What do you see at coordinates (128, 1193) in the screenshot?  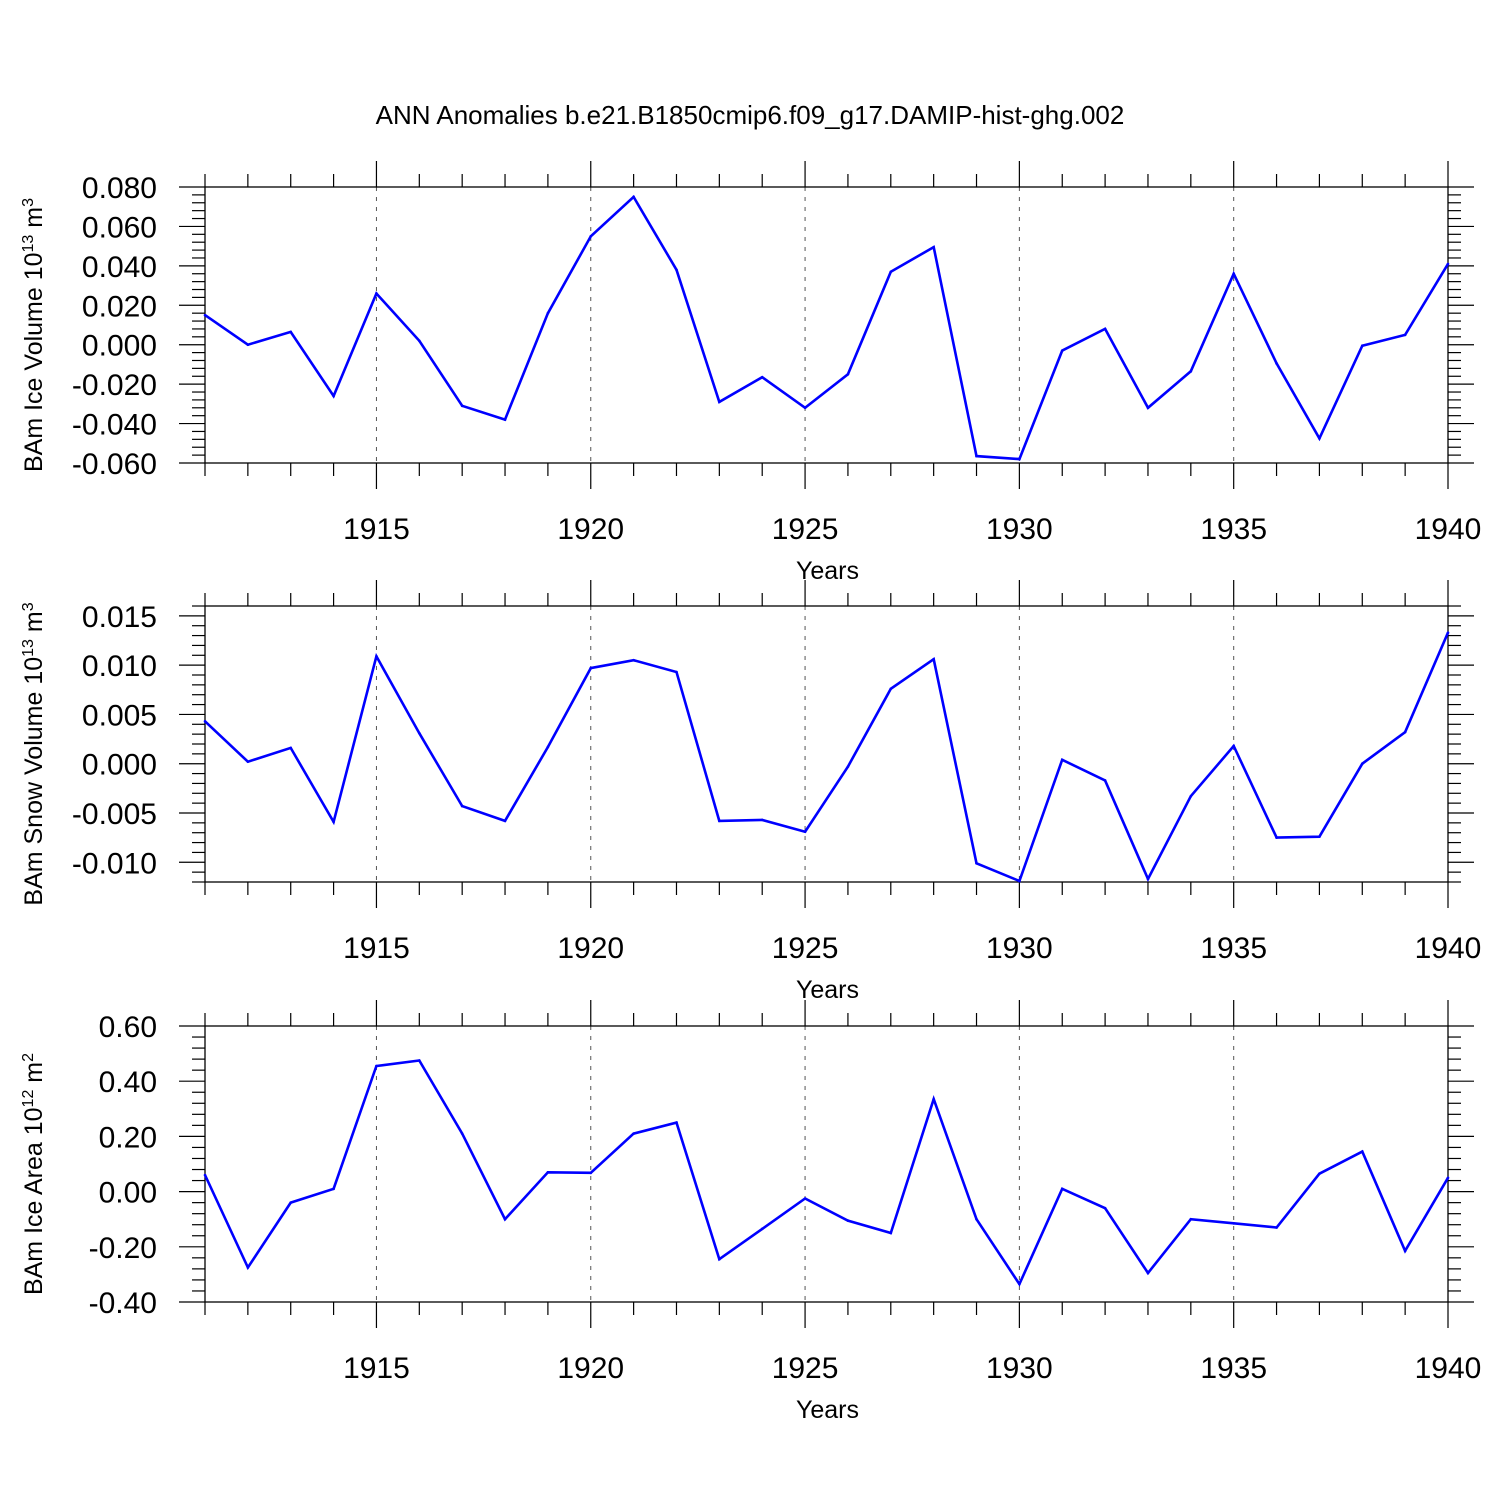 I see `y-tick-label: 0.00` at bounding box center [128, 1193].